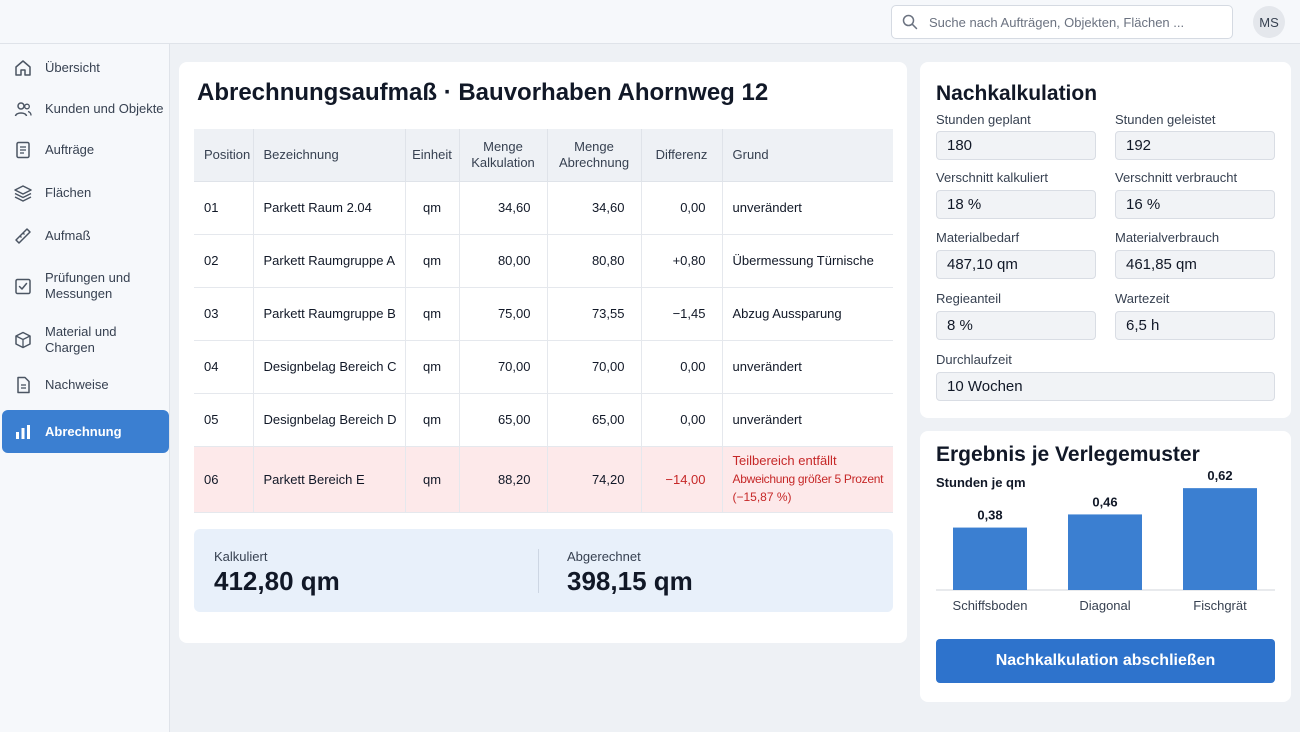 Image resolution: width=1300 pixels, height=732 pixels. What do you see at coordinates (1016, 204) in the screenshot?
I see `waste-calculated-field` at bounding box center [1016, 204].